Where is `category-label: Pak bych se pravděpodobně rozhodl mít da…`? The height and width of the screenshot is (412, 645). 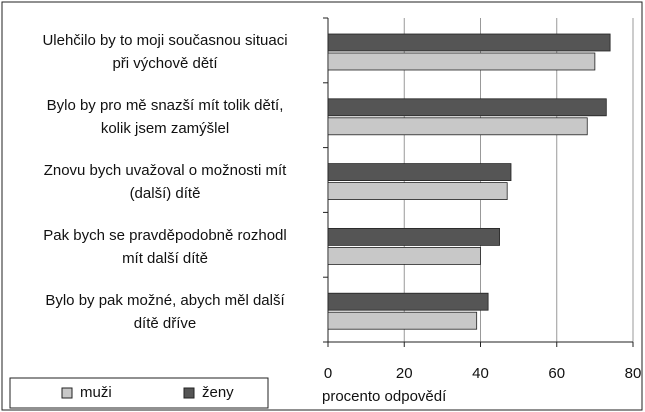
category-label: Pak bych se pravděpodobně rozhodl mít da… is located at coordinates (165, 246).